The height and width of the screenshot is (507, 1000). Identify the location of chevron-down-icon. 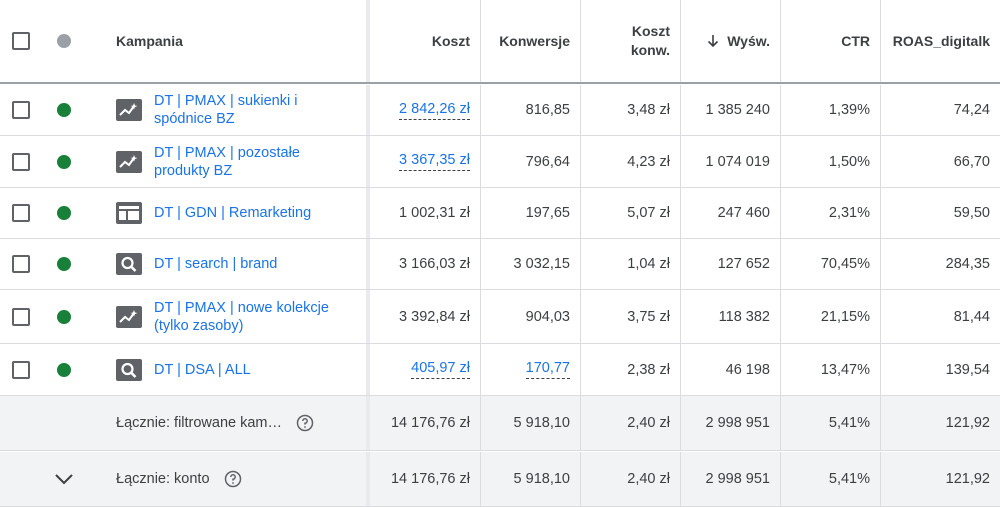
(64, 479).